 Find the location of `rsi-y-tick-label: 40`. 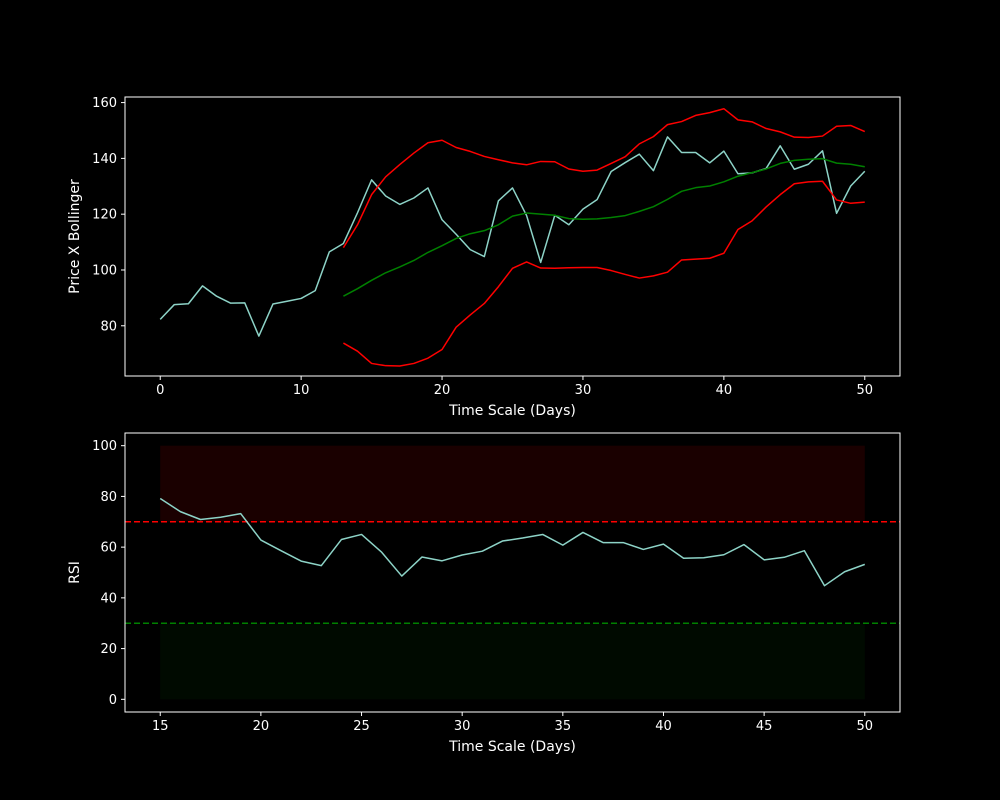

rsi-y-tick-label: 40 is located at coordinates (108, 598).